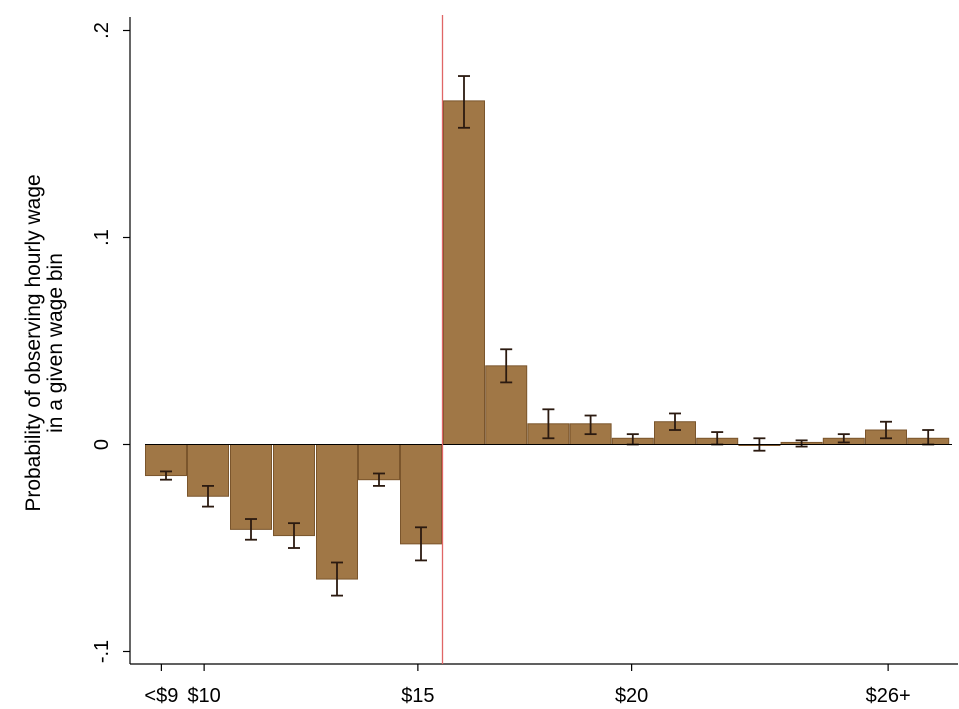  What do you see at coordinates (888, 696) in the screenshot?
I see `x-tick-label-4: $26+` at bounding box center [888, 696].